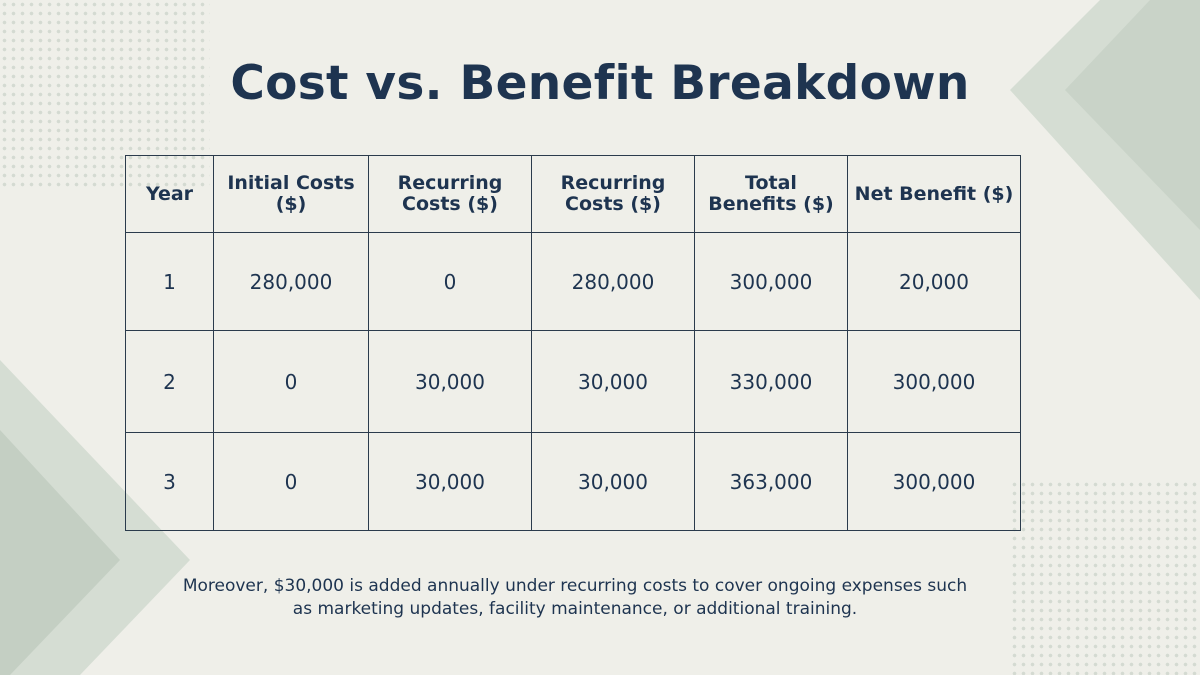 This screenshot has width=1200, height=675. What do you see at coordinates (1132, 115) in the screenshot?
I see `chevron-inner` at bounding box center [1132, 115].